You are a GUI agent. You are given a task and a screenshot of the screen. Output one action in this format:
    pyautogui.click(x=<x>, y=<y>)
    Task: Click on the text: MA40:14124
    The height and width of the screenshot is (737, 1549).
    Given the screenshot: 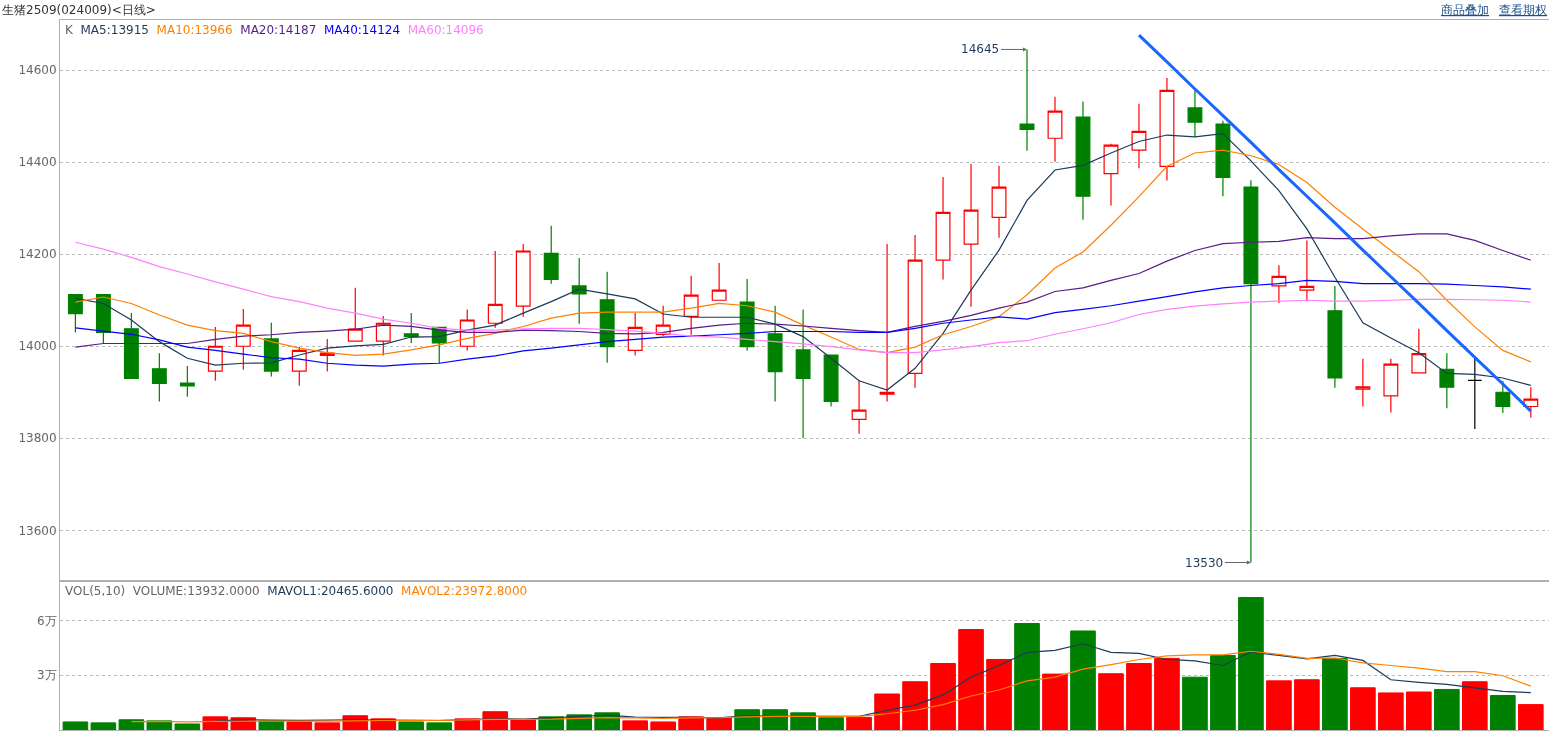 What is the action you would take?
    pyautogui.click(x=362, y=30)
    